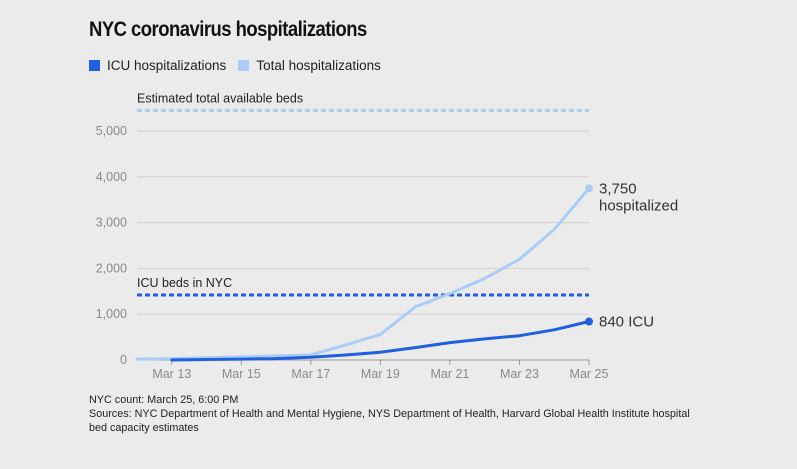  Describe the element at coordinates (111, 268) in the screenshot. I see `y-tick-label: 2,000` at that location.